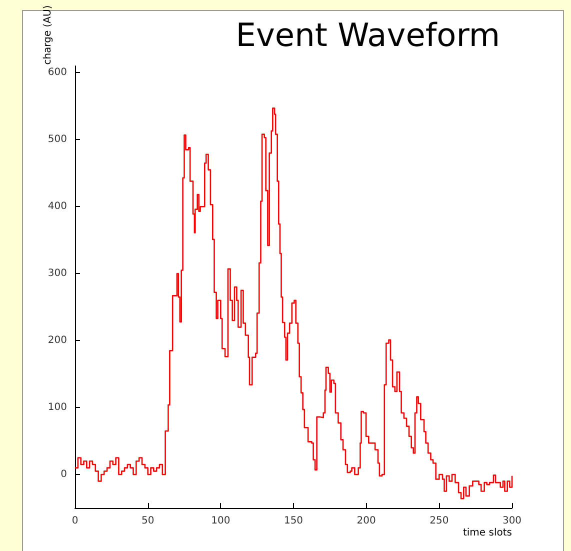 The width and height of the screenshot is (571, 551). What do you see at coordinates (57, 206) in the screenshot?
I see `y-tick-label: 400` at bounding box center [57, 206].